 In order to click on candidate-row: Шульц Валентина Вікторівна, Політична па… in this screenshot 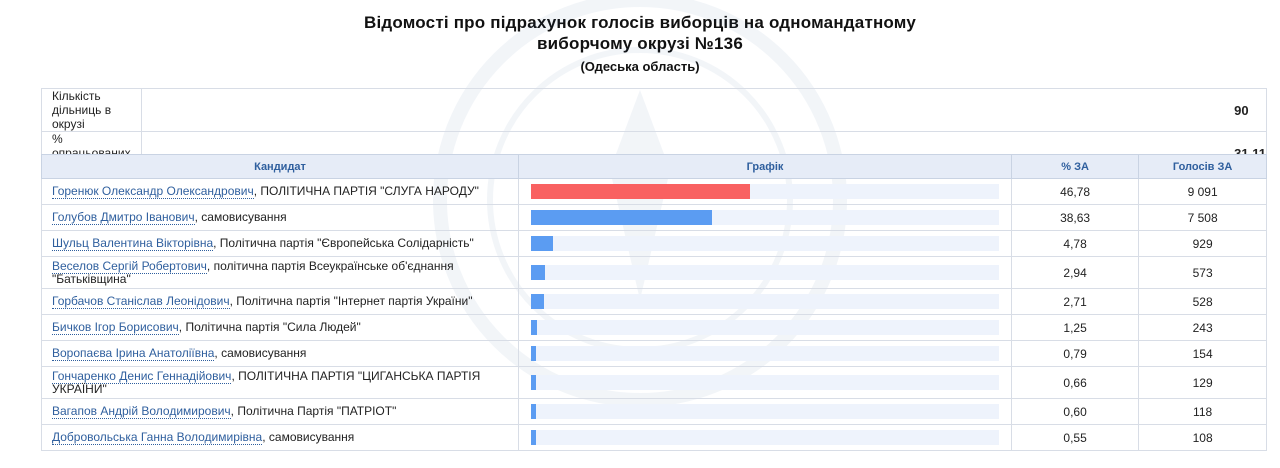, I will do `click(653, 243)`.